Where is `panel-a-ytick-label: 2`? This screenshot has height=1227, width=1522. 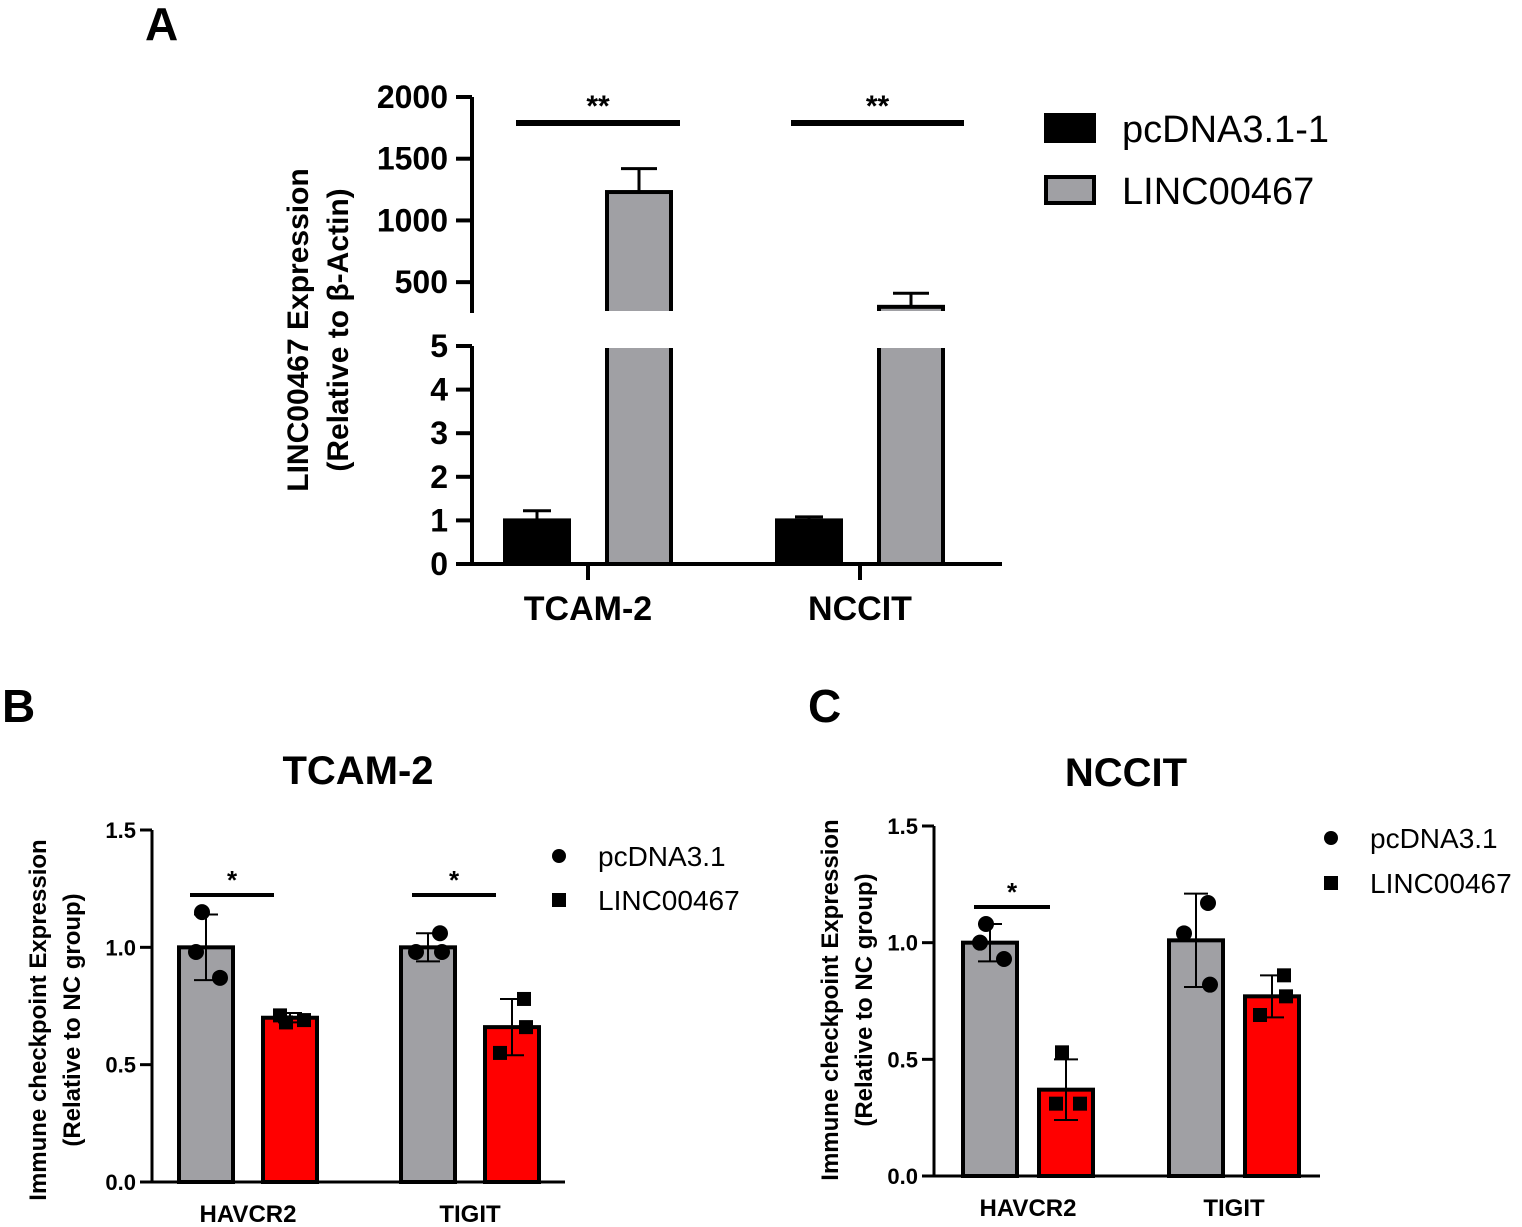
panel-a-ytick-label: 2 is located at coordinates (439, 477).